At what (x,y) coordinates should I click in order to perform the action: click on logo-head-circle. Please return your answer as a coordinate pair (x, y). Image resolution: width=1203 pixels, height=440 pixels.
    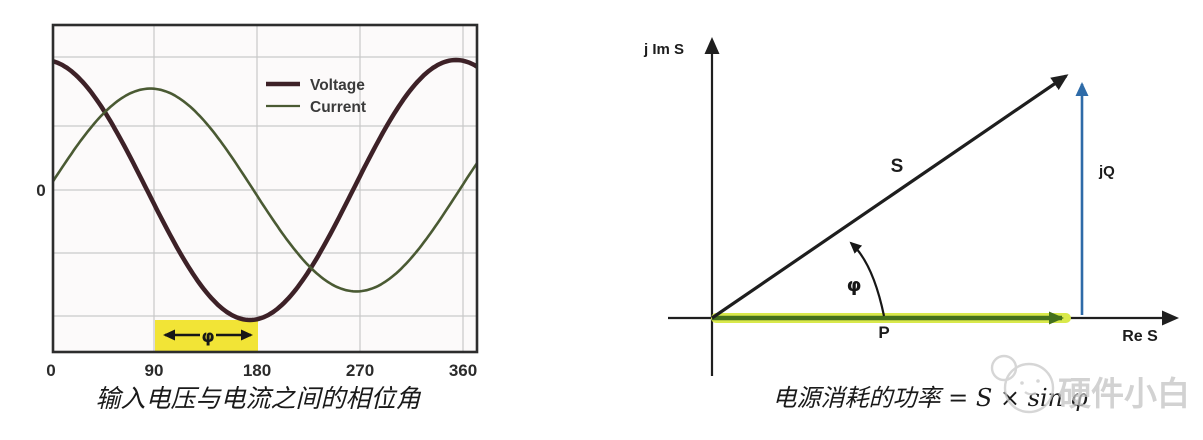
    Looking at the image, I should click on (1029, 388).